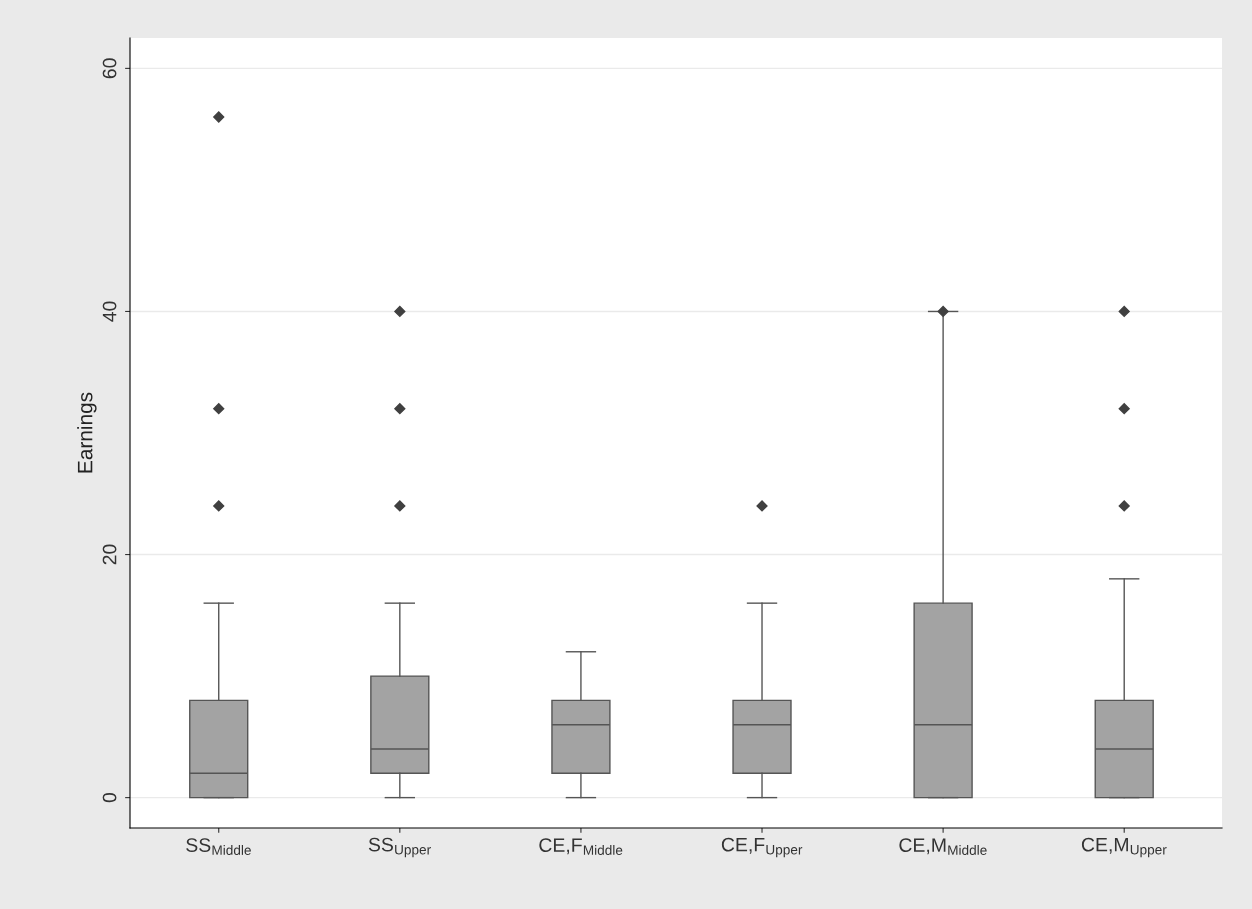  What do you see at coordinates (109, 797) in the screenshot?
I see `y-tick-label: 0` at bounding box center [109, 797].